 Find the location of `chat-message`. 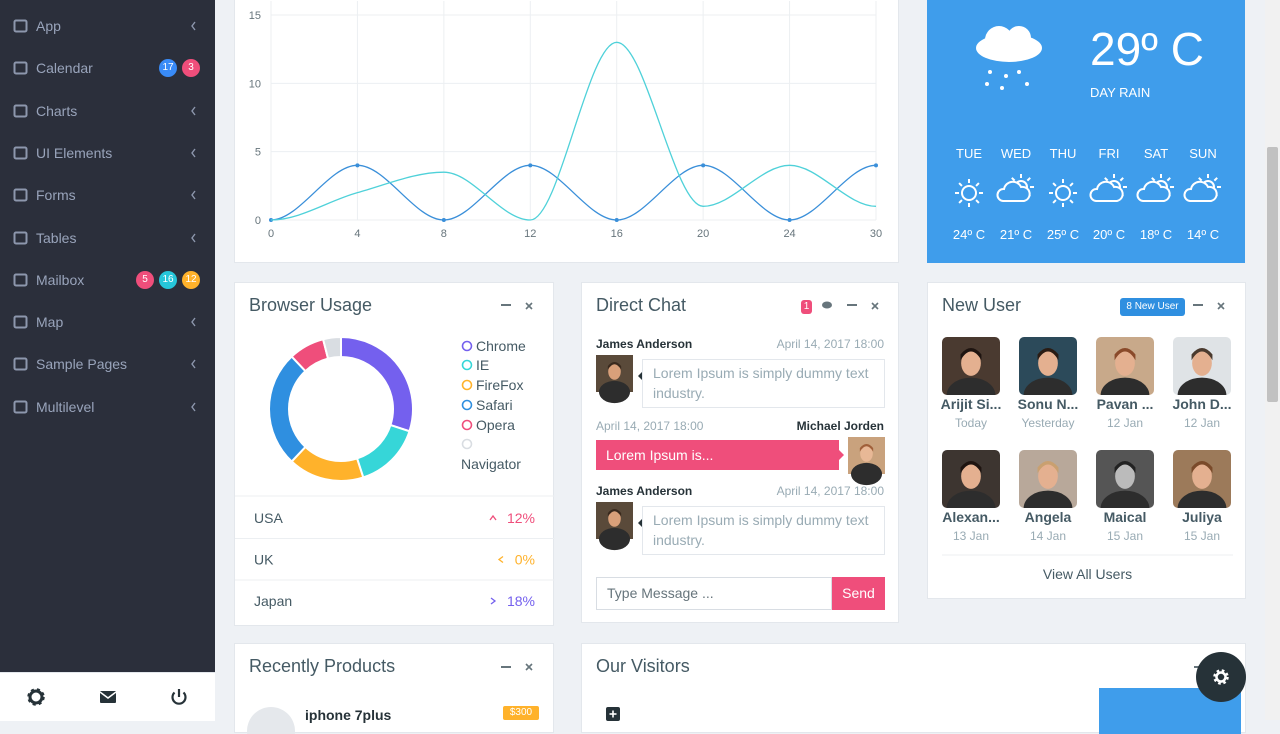

chat-message is located at coordinates (740, 528).